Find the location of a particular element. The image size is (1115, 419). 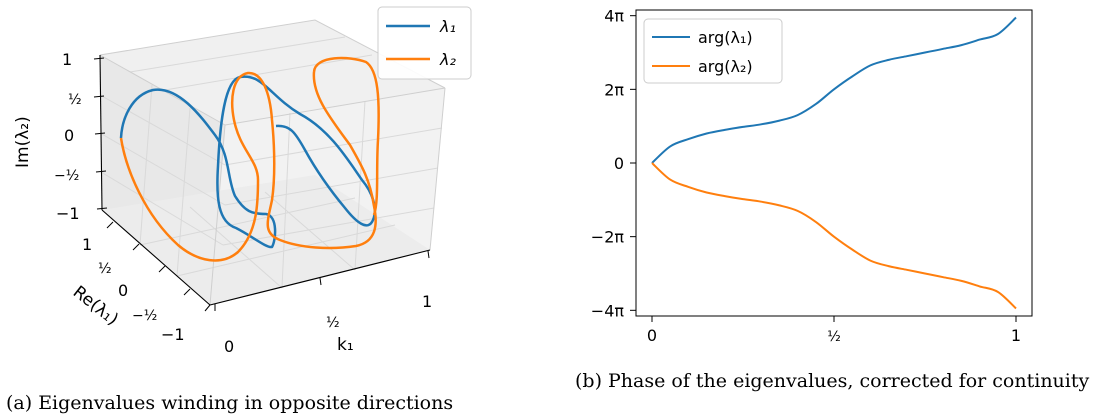

x-tick-label: ½ is located at coordinates (834, 337).